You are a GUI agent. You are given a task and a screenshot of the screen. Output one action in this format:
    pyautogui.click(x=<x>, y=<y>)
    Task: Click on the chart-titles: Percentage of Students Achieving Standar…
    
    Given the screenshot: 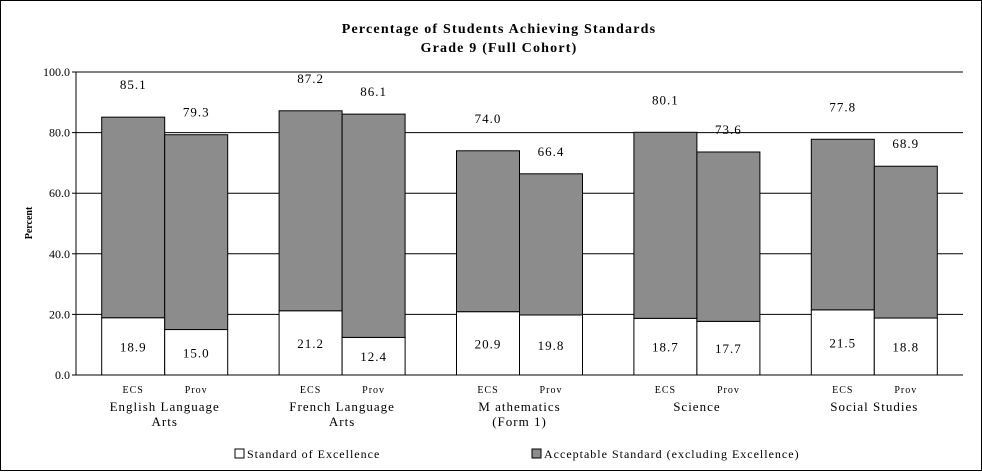 What is the action you would take?
    pyautogui.click(x=499, y=39)
    